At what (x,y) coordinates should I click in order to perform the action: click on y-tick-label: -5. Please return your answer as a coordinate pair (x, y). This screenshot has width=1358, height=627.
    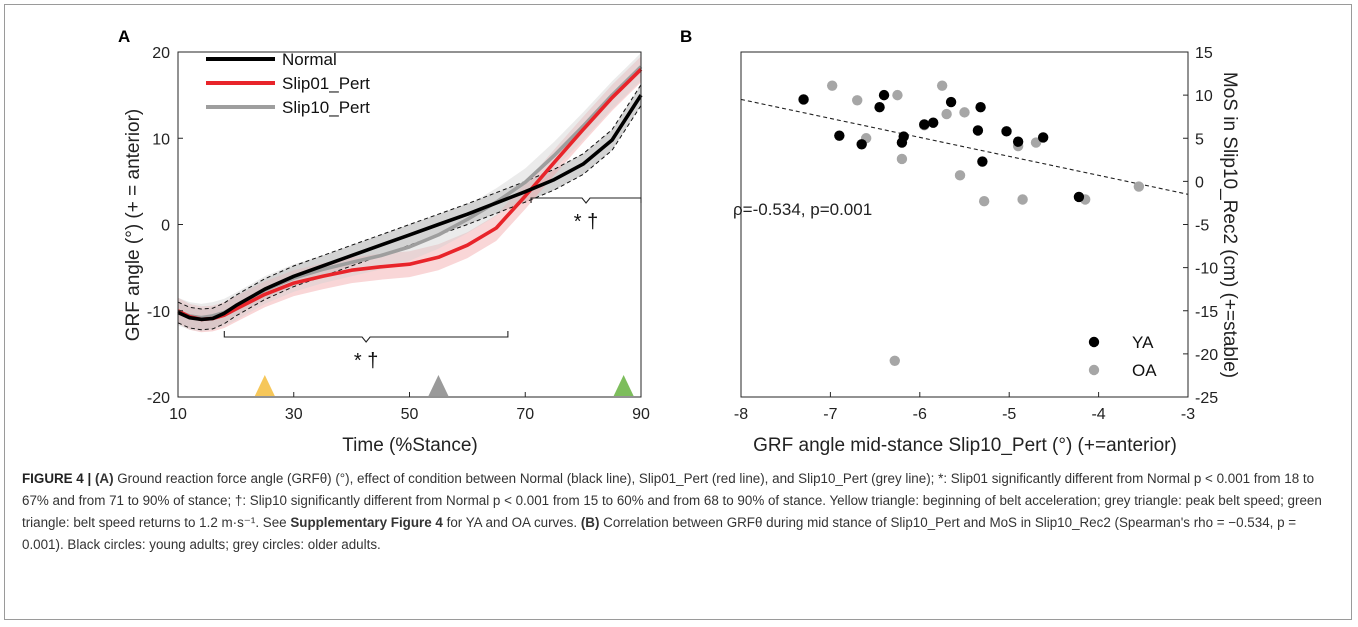
    Looking at the image, I should click on (1202, 226).